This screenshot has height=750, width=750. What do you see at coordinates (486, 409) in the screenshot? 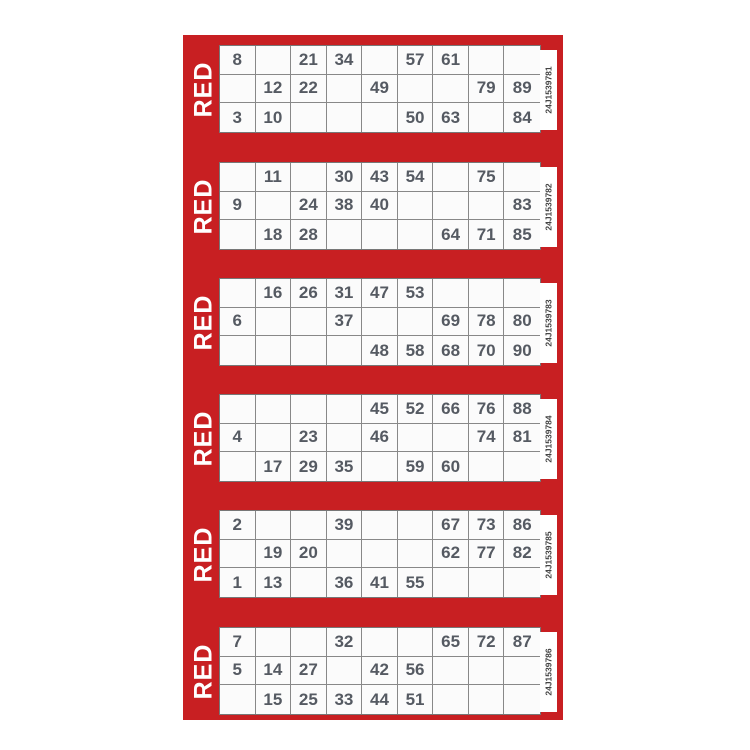
I see `ticket-cell: 76` at bounding box center [486, 409].